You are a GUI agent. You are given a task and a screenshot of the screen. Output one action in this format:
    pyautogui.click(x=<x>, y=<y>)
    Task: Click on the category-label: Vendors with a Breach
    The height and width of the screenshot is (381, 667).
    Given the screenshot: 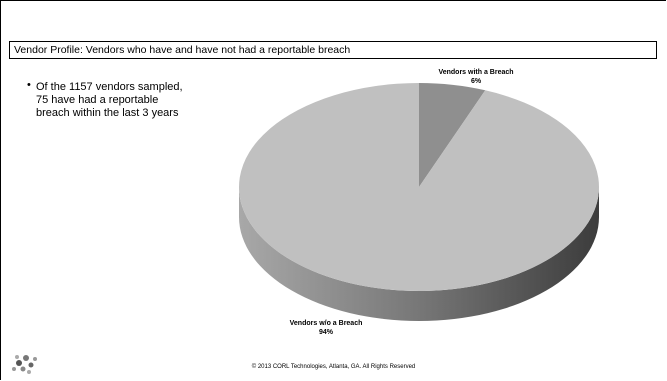 What is the action you would take?
    pyautogui.click(x=476, y=72)
    